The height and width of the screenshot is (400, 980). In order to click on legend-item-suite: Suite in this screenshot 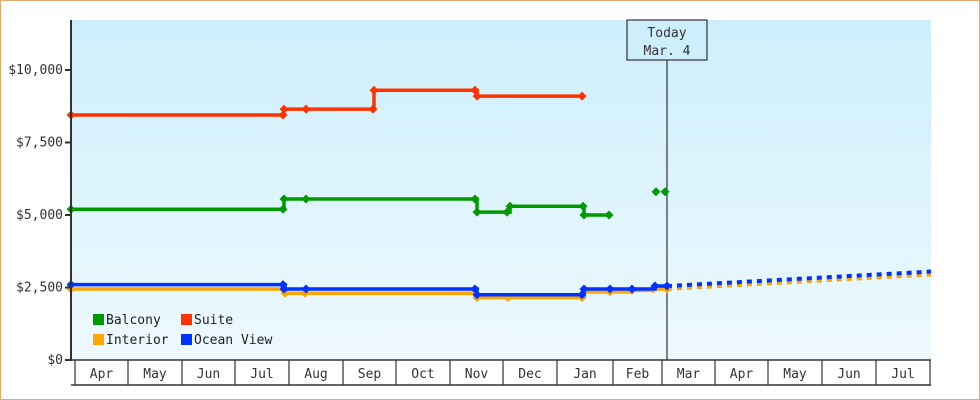, I will do `click(207, 320)`.